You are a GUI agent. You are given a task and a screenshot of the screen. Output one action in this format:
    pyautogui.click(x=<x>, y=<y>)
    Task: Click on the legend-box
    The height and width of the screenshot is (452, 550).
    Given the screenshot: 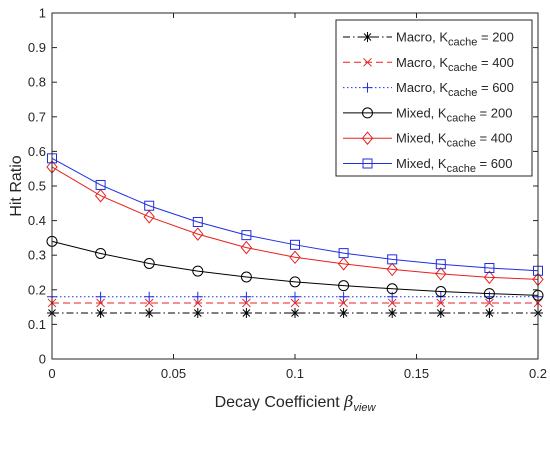 What is the action you would take?
    pyautogui.click(x=434, y=98)
    